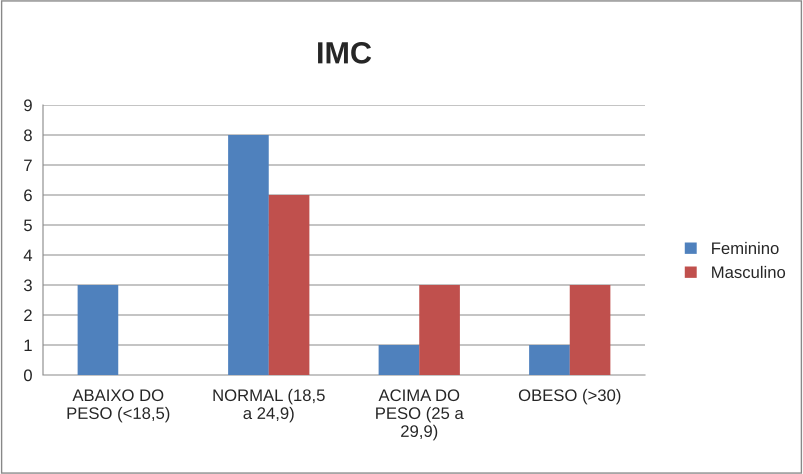 This screenshot has height=474, width=803. Describe the element at coordinates (28, 226) in the screenshot. I see `y-tick-label: 5` at that location.